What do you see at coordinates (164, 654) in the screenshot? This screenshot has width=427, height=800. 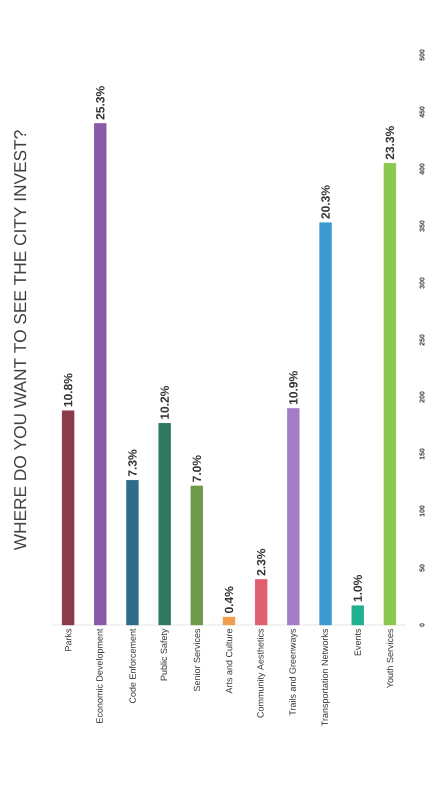 I see `x-tick-label: Public Safety` at bounding box center [164, 654].